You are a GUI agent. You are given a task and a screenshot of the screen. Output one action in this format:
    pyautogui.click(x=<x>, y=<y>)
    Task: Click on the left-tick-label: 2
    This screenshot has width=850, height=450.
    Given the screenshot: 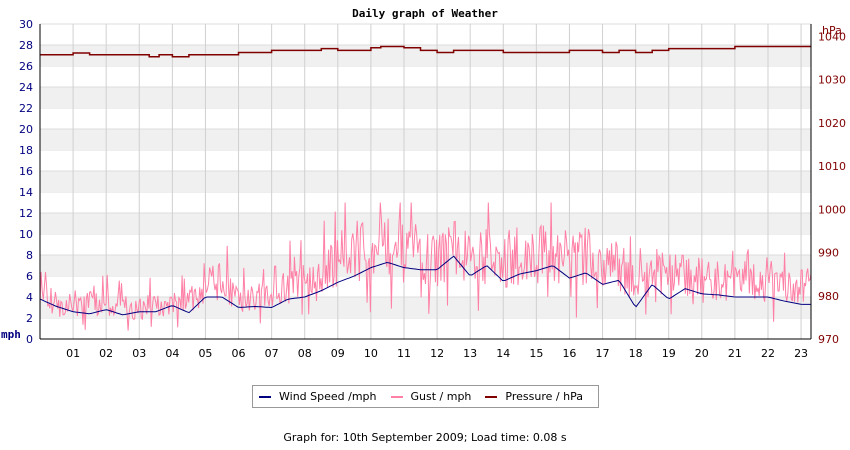 What is the action you would take?
    pyautogui.click(x=29, y=318)
    